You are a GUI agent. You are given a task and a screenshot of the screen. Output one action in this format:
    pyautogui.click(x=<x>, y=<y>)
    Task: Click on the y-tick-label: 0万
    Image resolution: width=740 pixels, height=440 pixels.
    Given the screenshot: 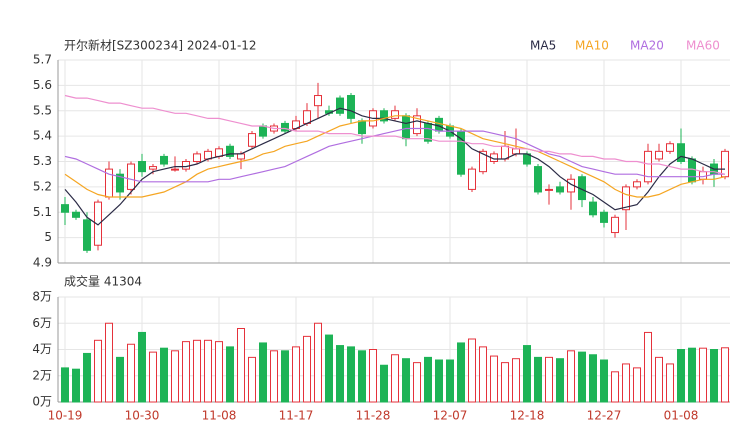 What is the action you would take?
    pyautogui.click(x=42, y=402)
    